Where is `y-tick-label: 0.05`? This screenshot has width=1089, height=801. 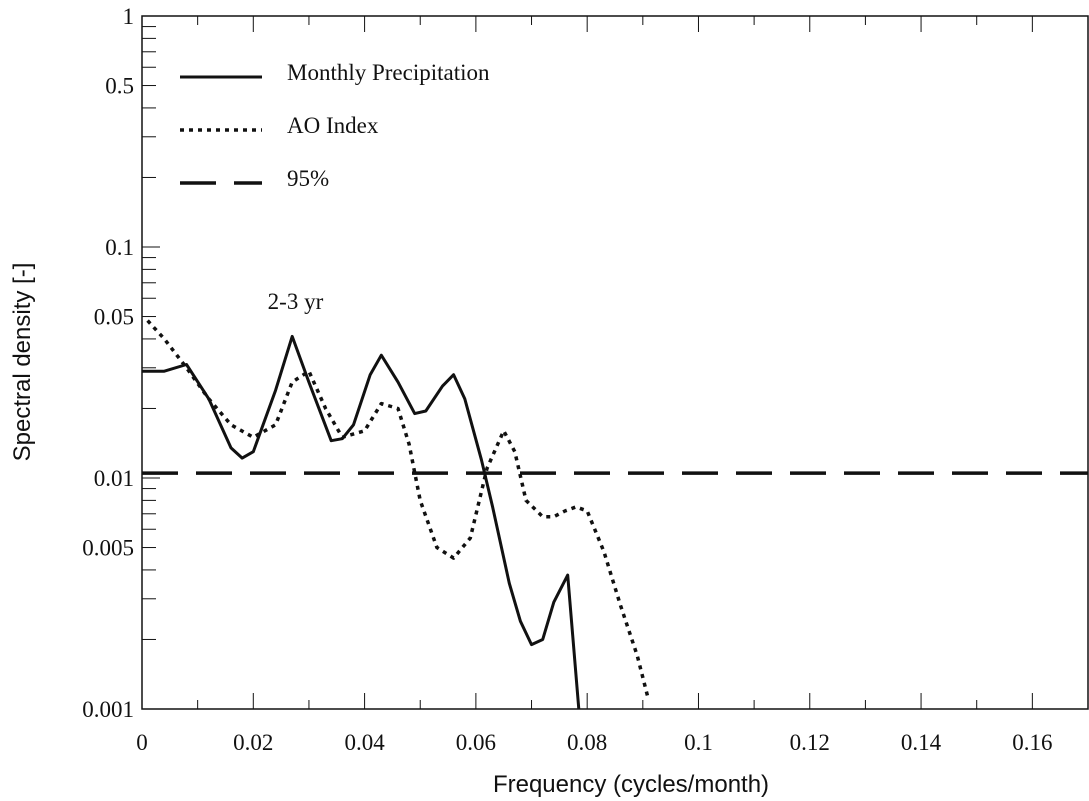 y-tick-label: 0.05 is located at coordinates (114, 317).